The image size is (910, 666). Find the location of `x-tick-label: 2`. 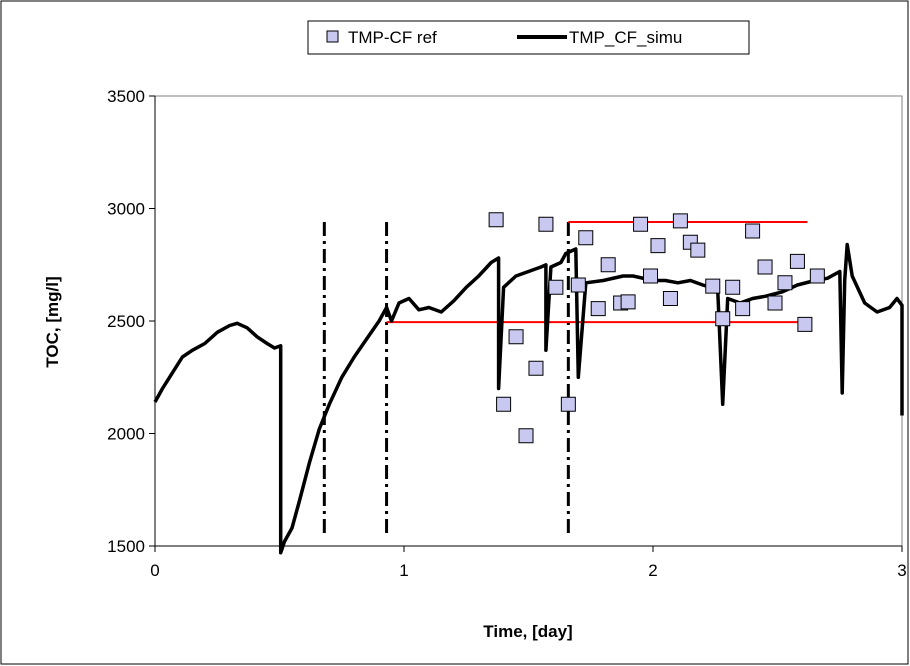

x-tick-label: 2 is located at coordinates (652, 570).